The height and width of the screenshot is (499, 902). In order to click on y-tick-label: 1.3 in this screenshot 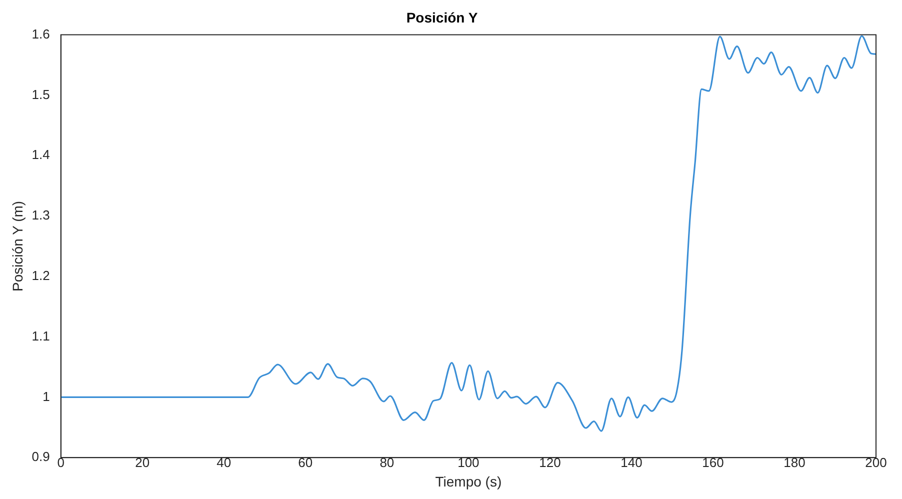, I will do `click(41, 215)`.